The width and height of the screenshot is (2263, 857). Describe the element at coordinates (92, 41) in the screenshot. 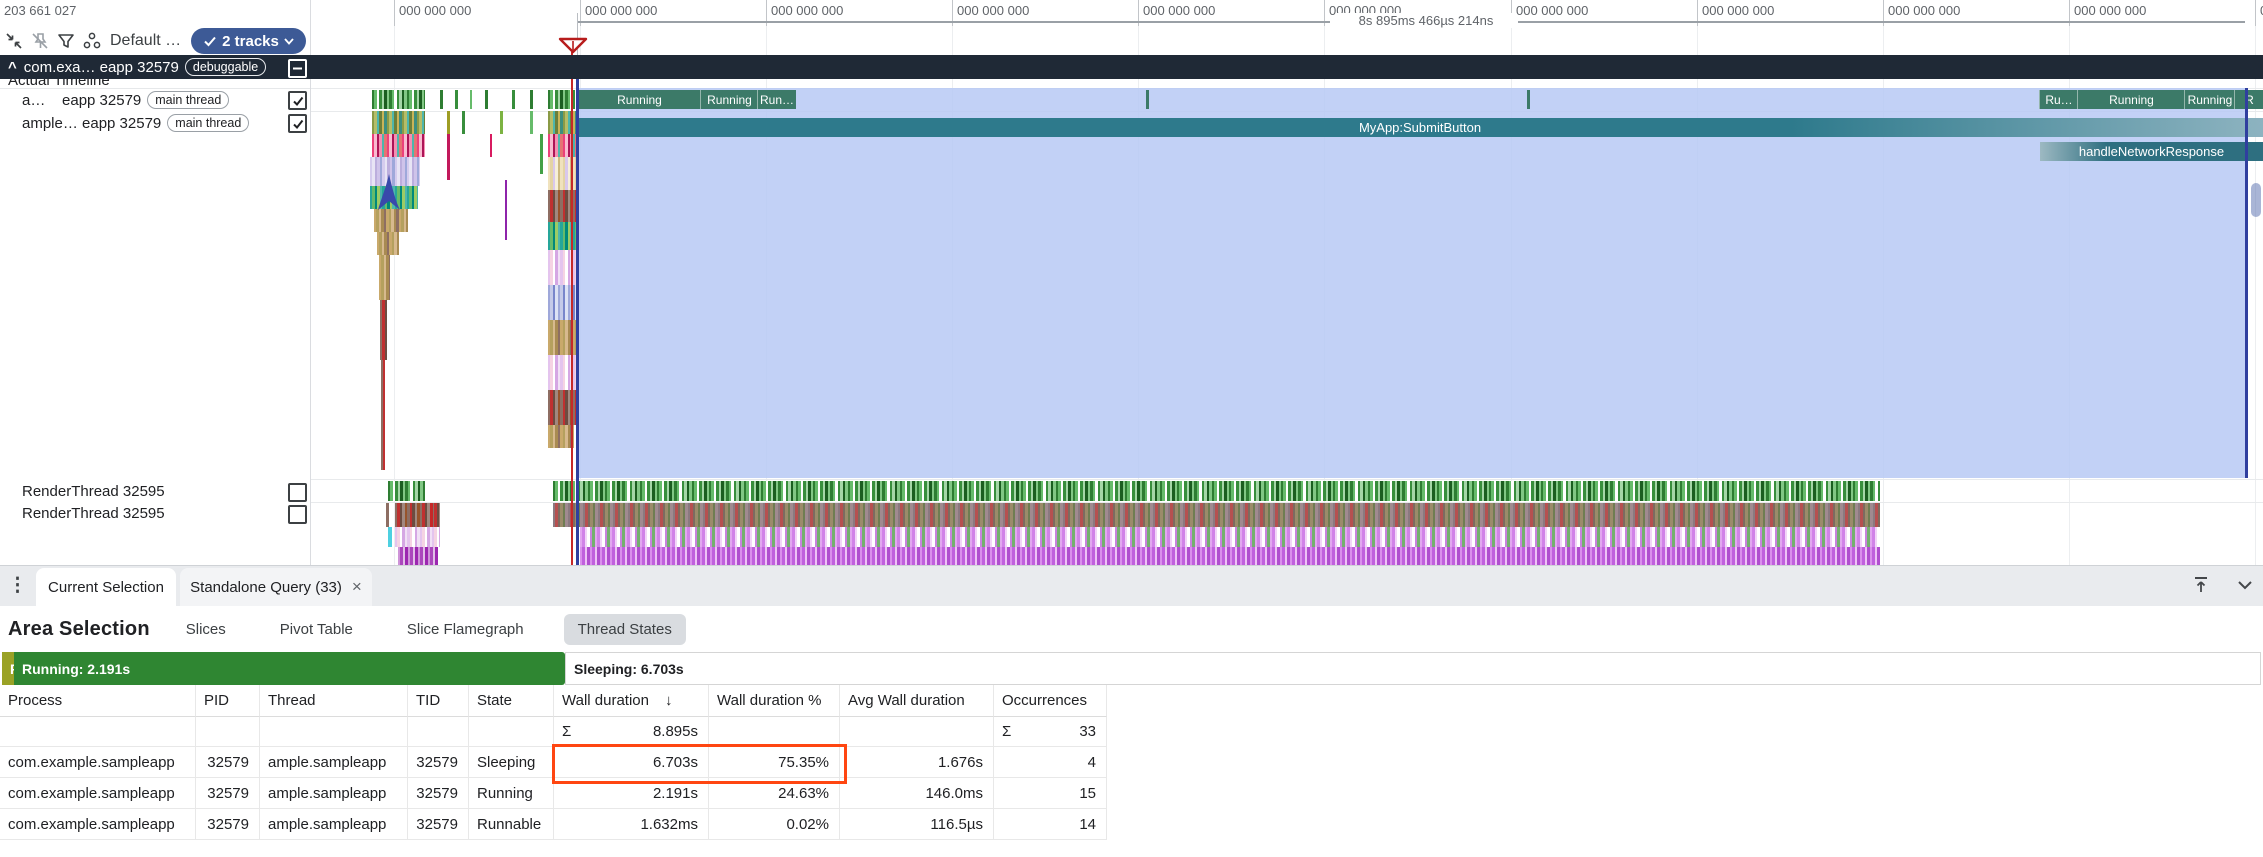

I see `workspaces-icon` at that location.